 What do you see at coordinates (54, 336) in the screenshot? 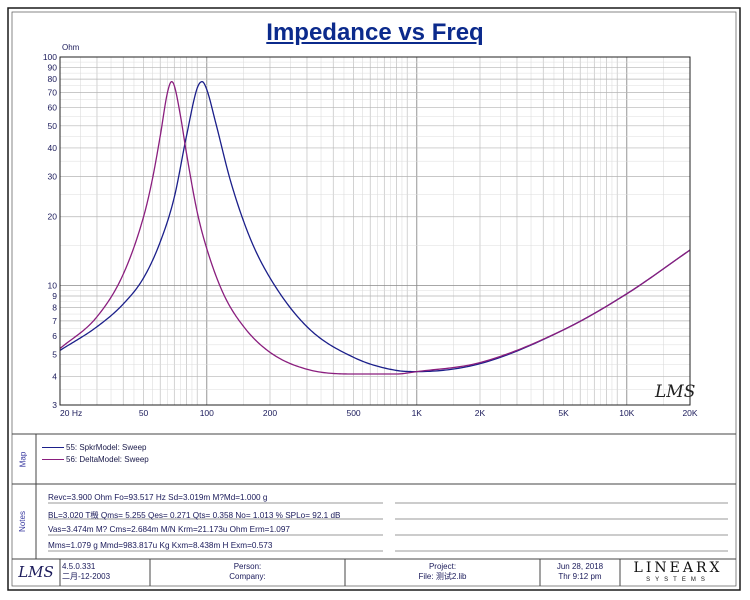
I see `y-tick-label: 6` at bounding box center [54, 336].